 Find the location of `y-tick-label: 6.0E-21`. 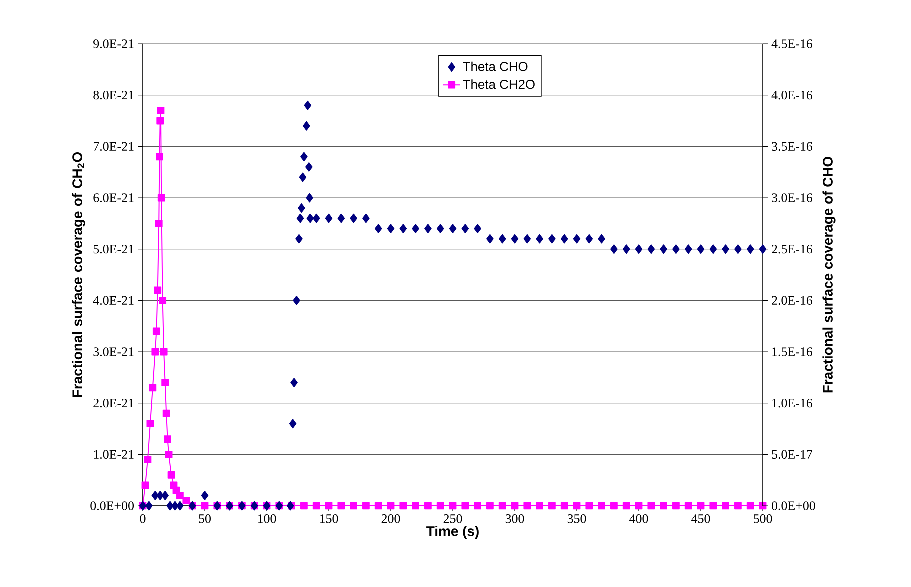

y-tick-label: 6.0E-21 is located at coordinates (114, 198).